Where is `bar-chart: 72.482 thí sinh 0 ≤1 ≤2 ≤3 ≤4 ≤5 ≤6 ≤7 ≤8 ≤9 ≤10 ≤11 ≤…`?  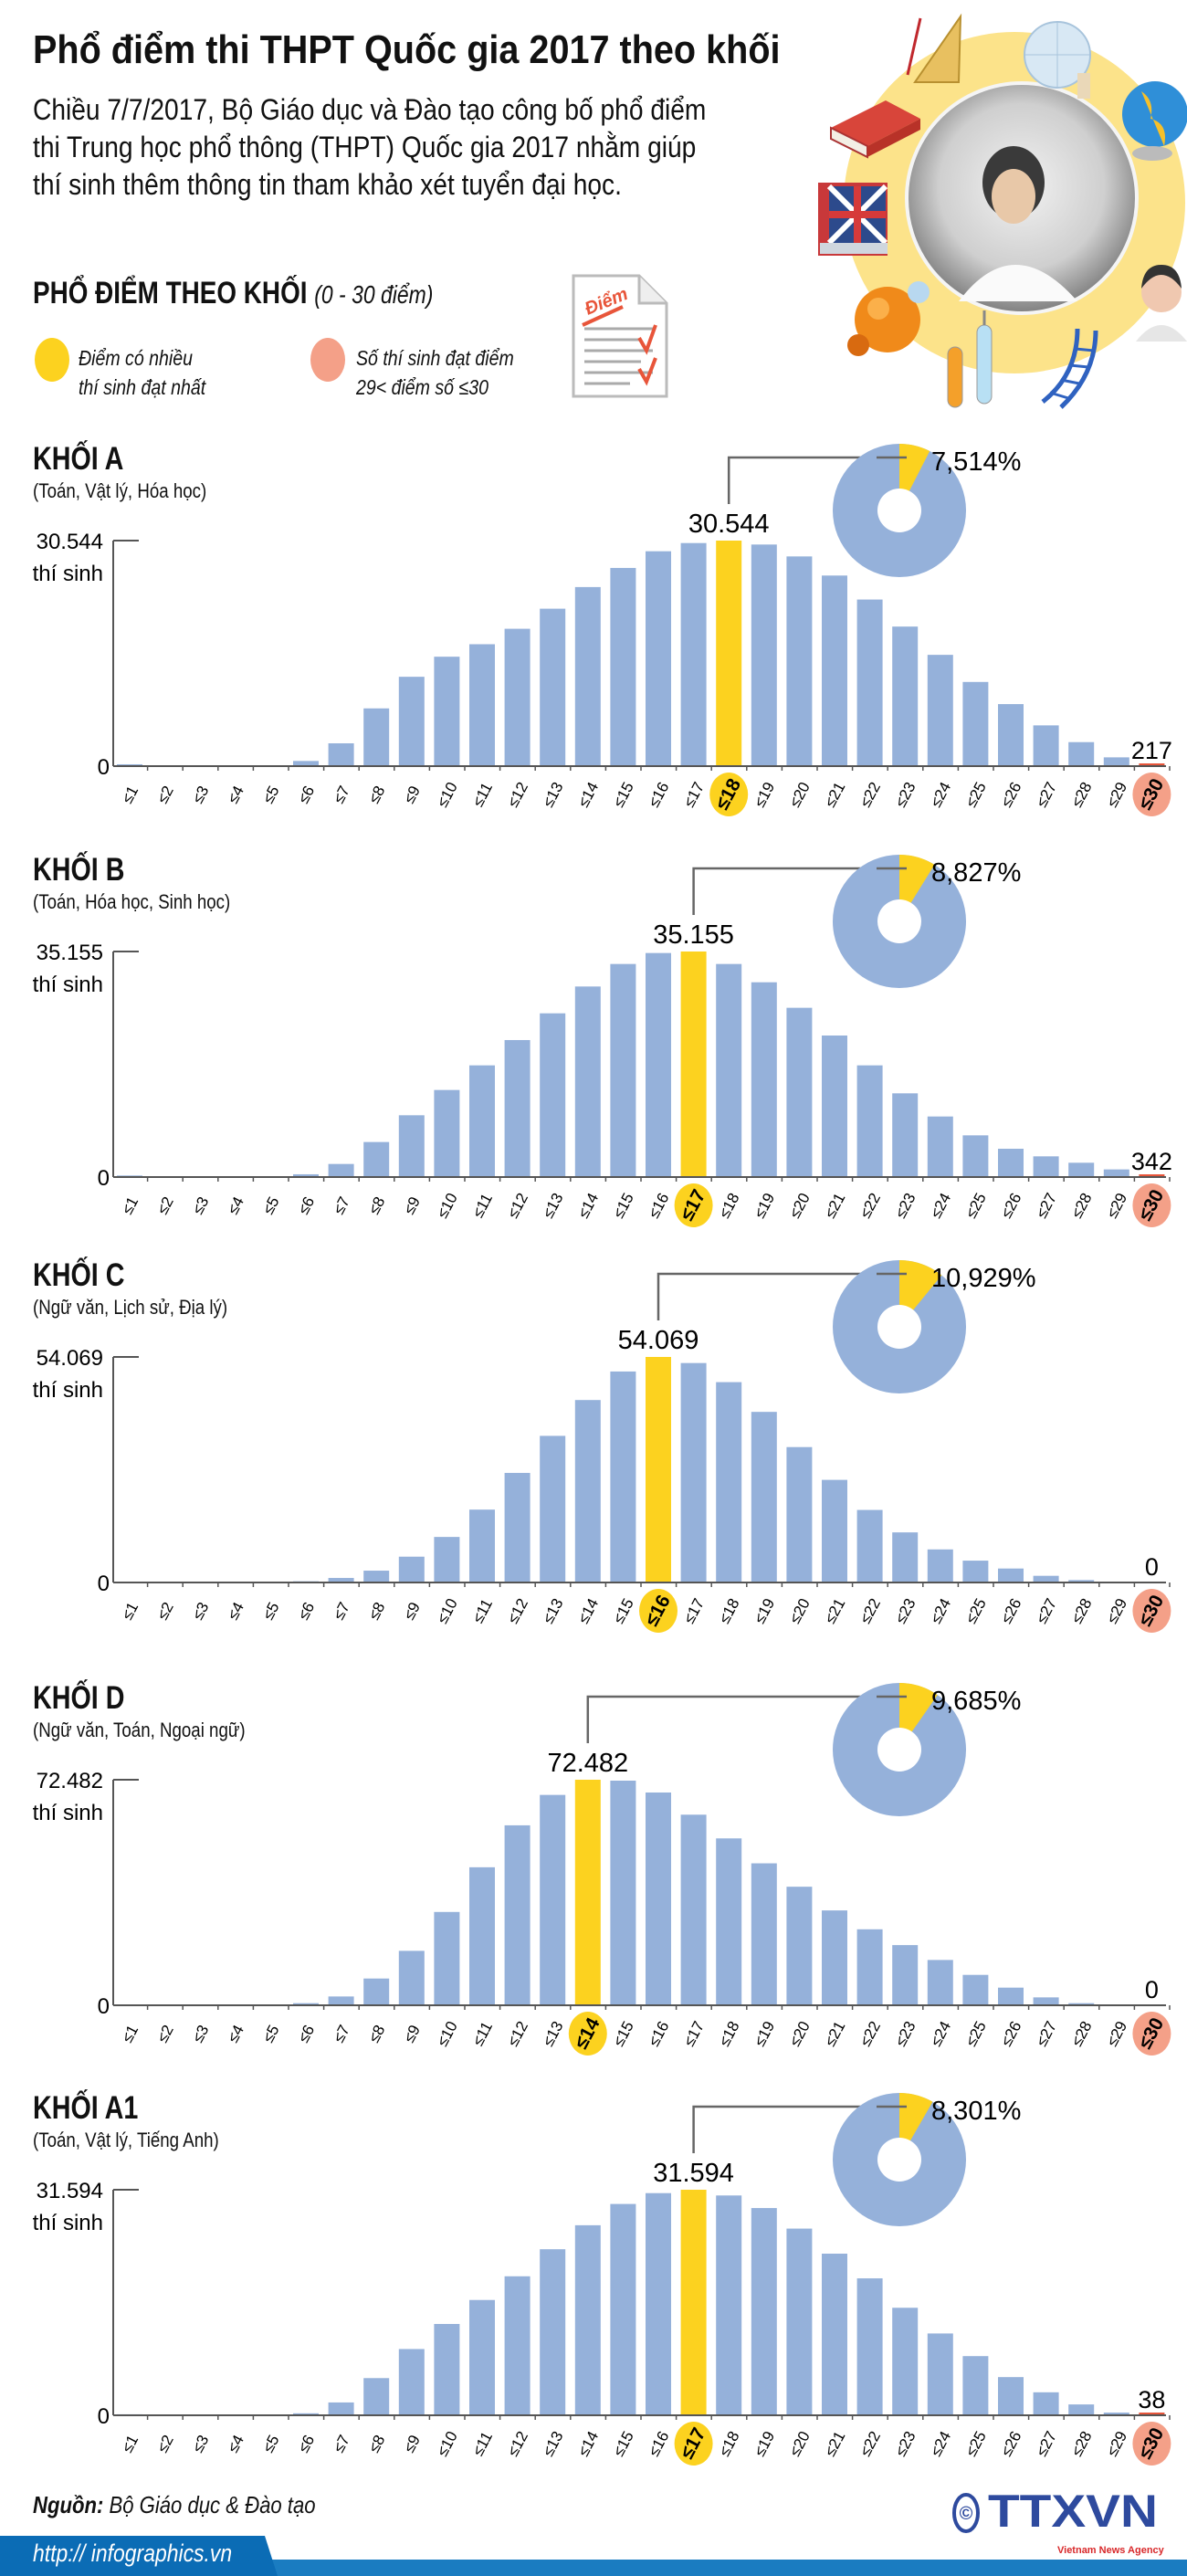
bar-chart: 72.482 thí sinh 0 ≤1 ≤2 ≤3 ≤4 ≤5 ≤6 ≤7 ≤8 ≤9 ≤10 ≤11 ≤… is located at coordinates (602, 1869).